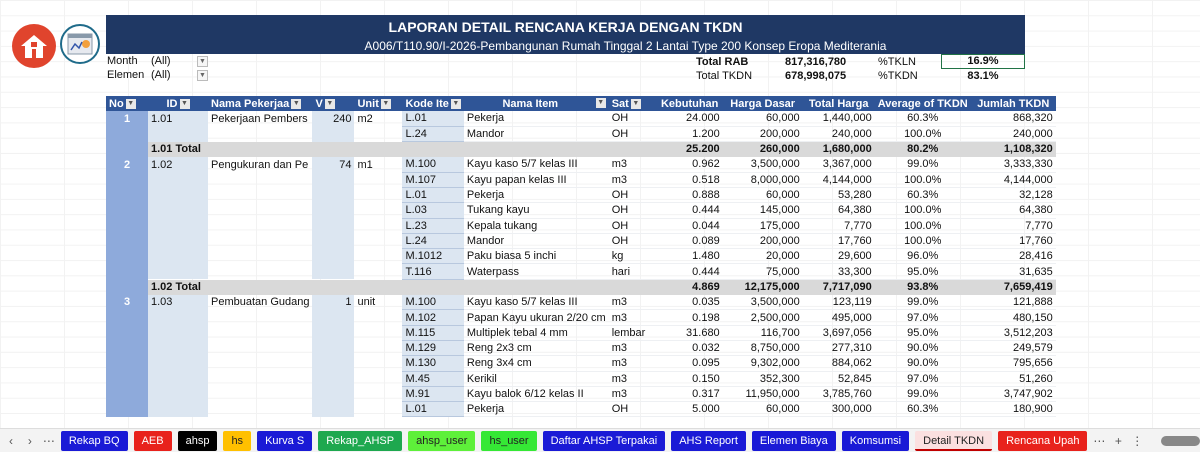  Describe the element at coordinates (366, 302) in the screenshot. I see `unit: unit` at that location.